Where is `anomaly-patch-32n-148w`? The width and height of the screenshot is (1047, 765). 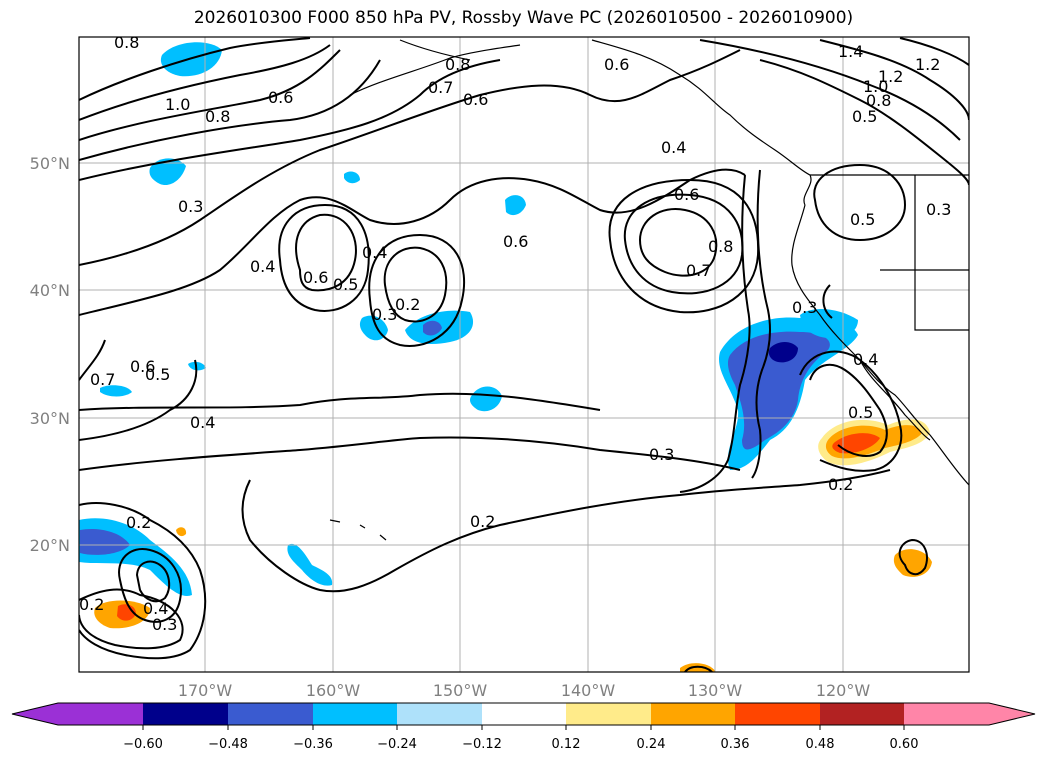
anomaly-patch-32n-148w is located at coordinates (486, 399).